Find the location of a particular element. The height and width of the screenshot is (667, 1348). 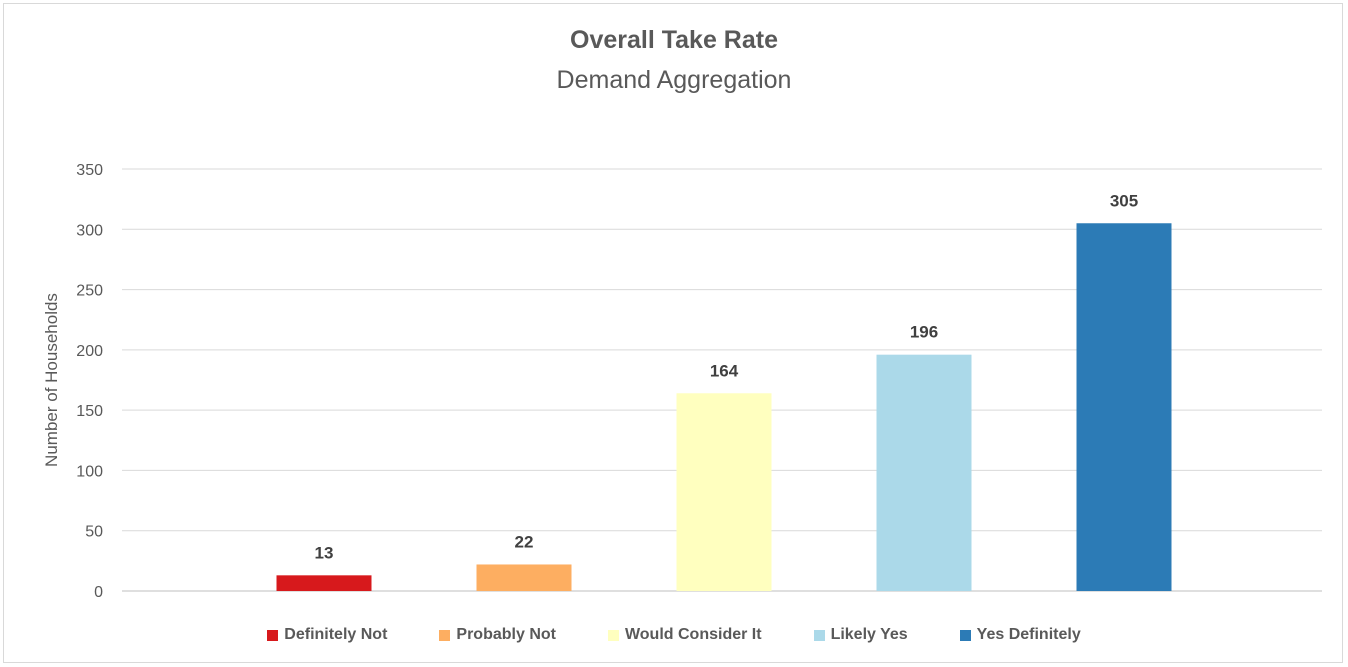

legend-item: Likely Yes is located at coordinates (860, 635).